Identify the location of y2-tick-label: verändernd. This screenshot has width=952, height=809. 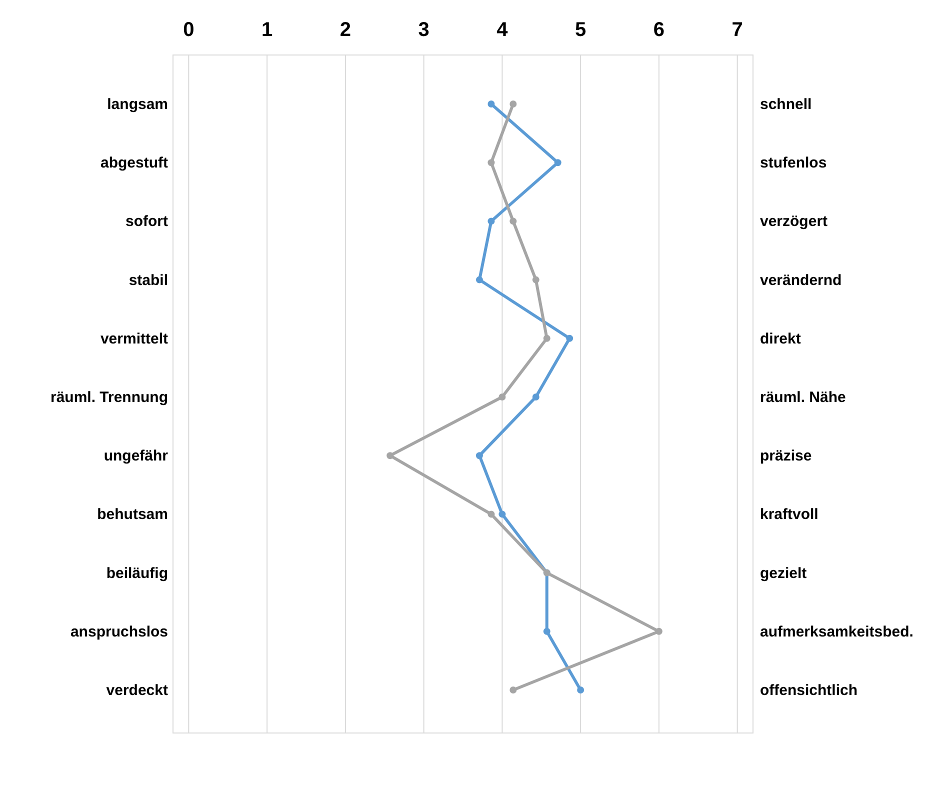
(801, 280).